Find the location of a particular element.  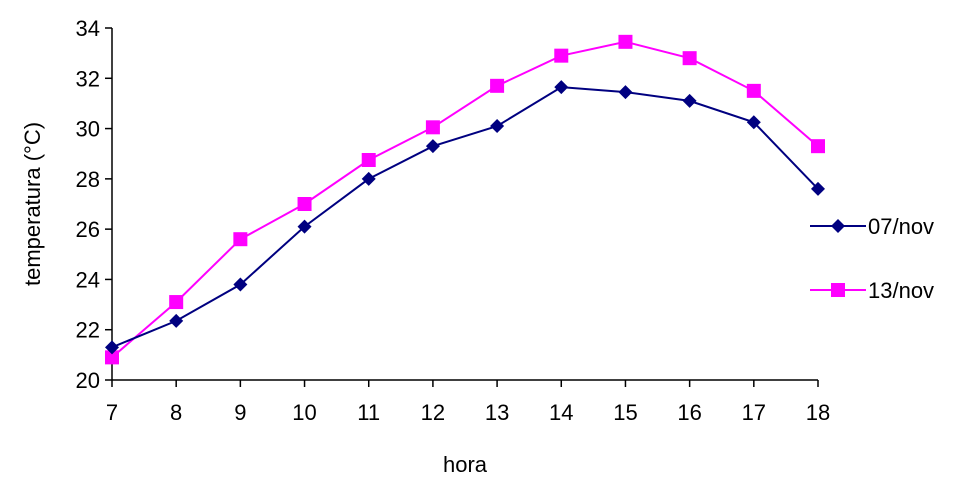

y-tick-label: 30 is located at coordinates (88, 129).